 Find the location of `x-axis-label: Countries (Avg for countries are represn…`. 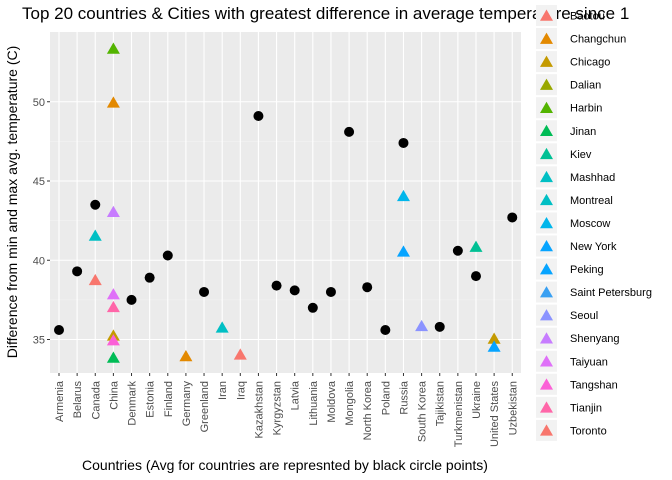

x-axis-label: Countries (Avg for countries are represn… is located at coordinates (285, 465).